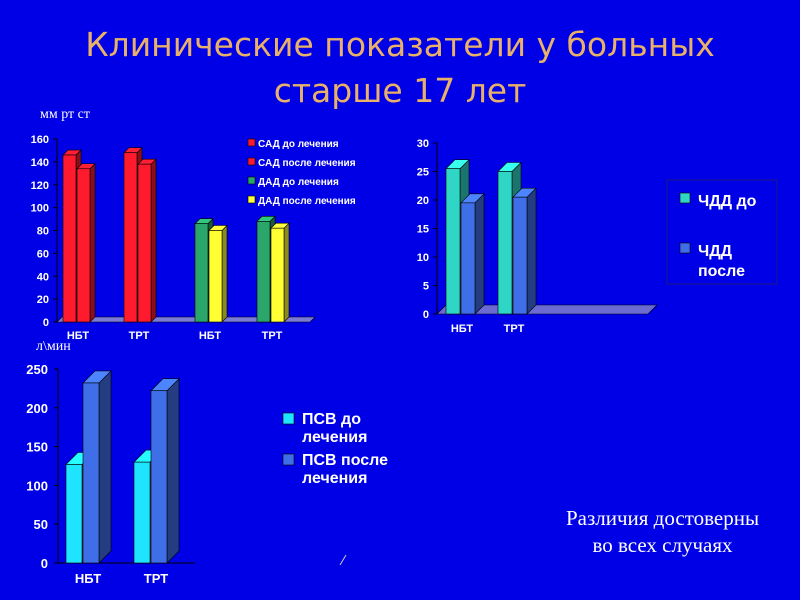  I want to click on chart1-y-tick-label: 20, so click(43, 300).